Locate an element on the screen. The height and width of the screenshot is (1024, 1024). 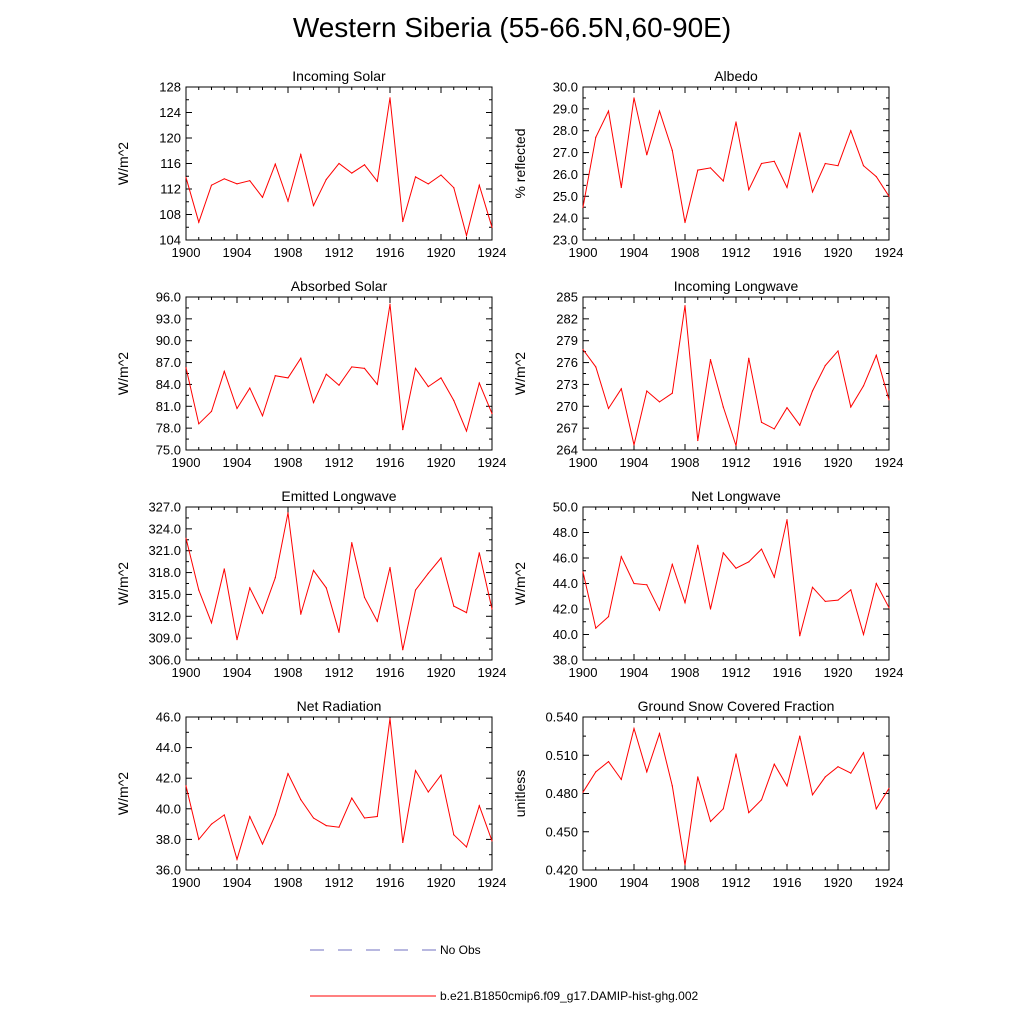
y-tick-label: 44.0 is located at coordinates (168, 747).